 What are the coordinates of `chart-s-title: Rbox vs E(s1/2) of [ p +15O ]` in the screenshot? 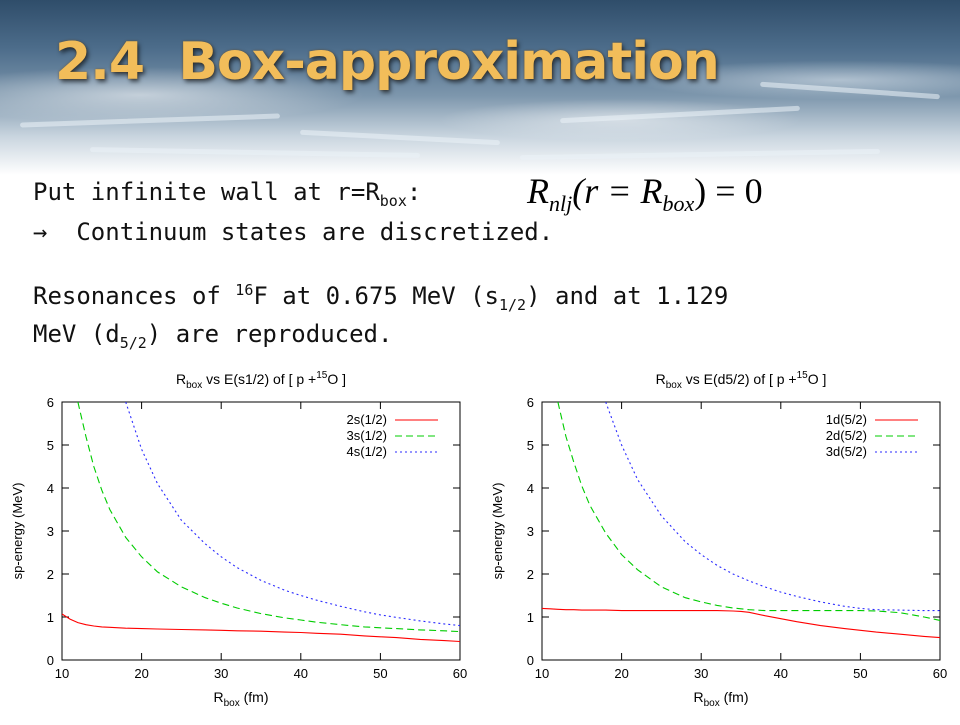 It's located at (261, 380).